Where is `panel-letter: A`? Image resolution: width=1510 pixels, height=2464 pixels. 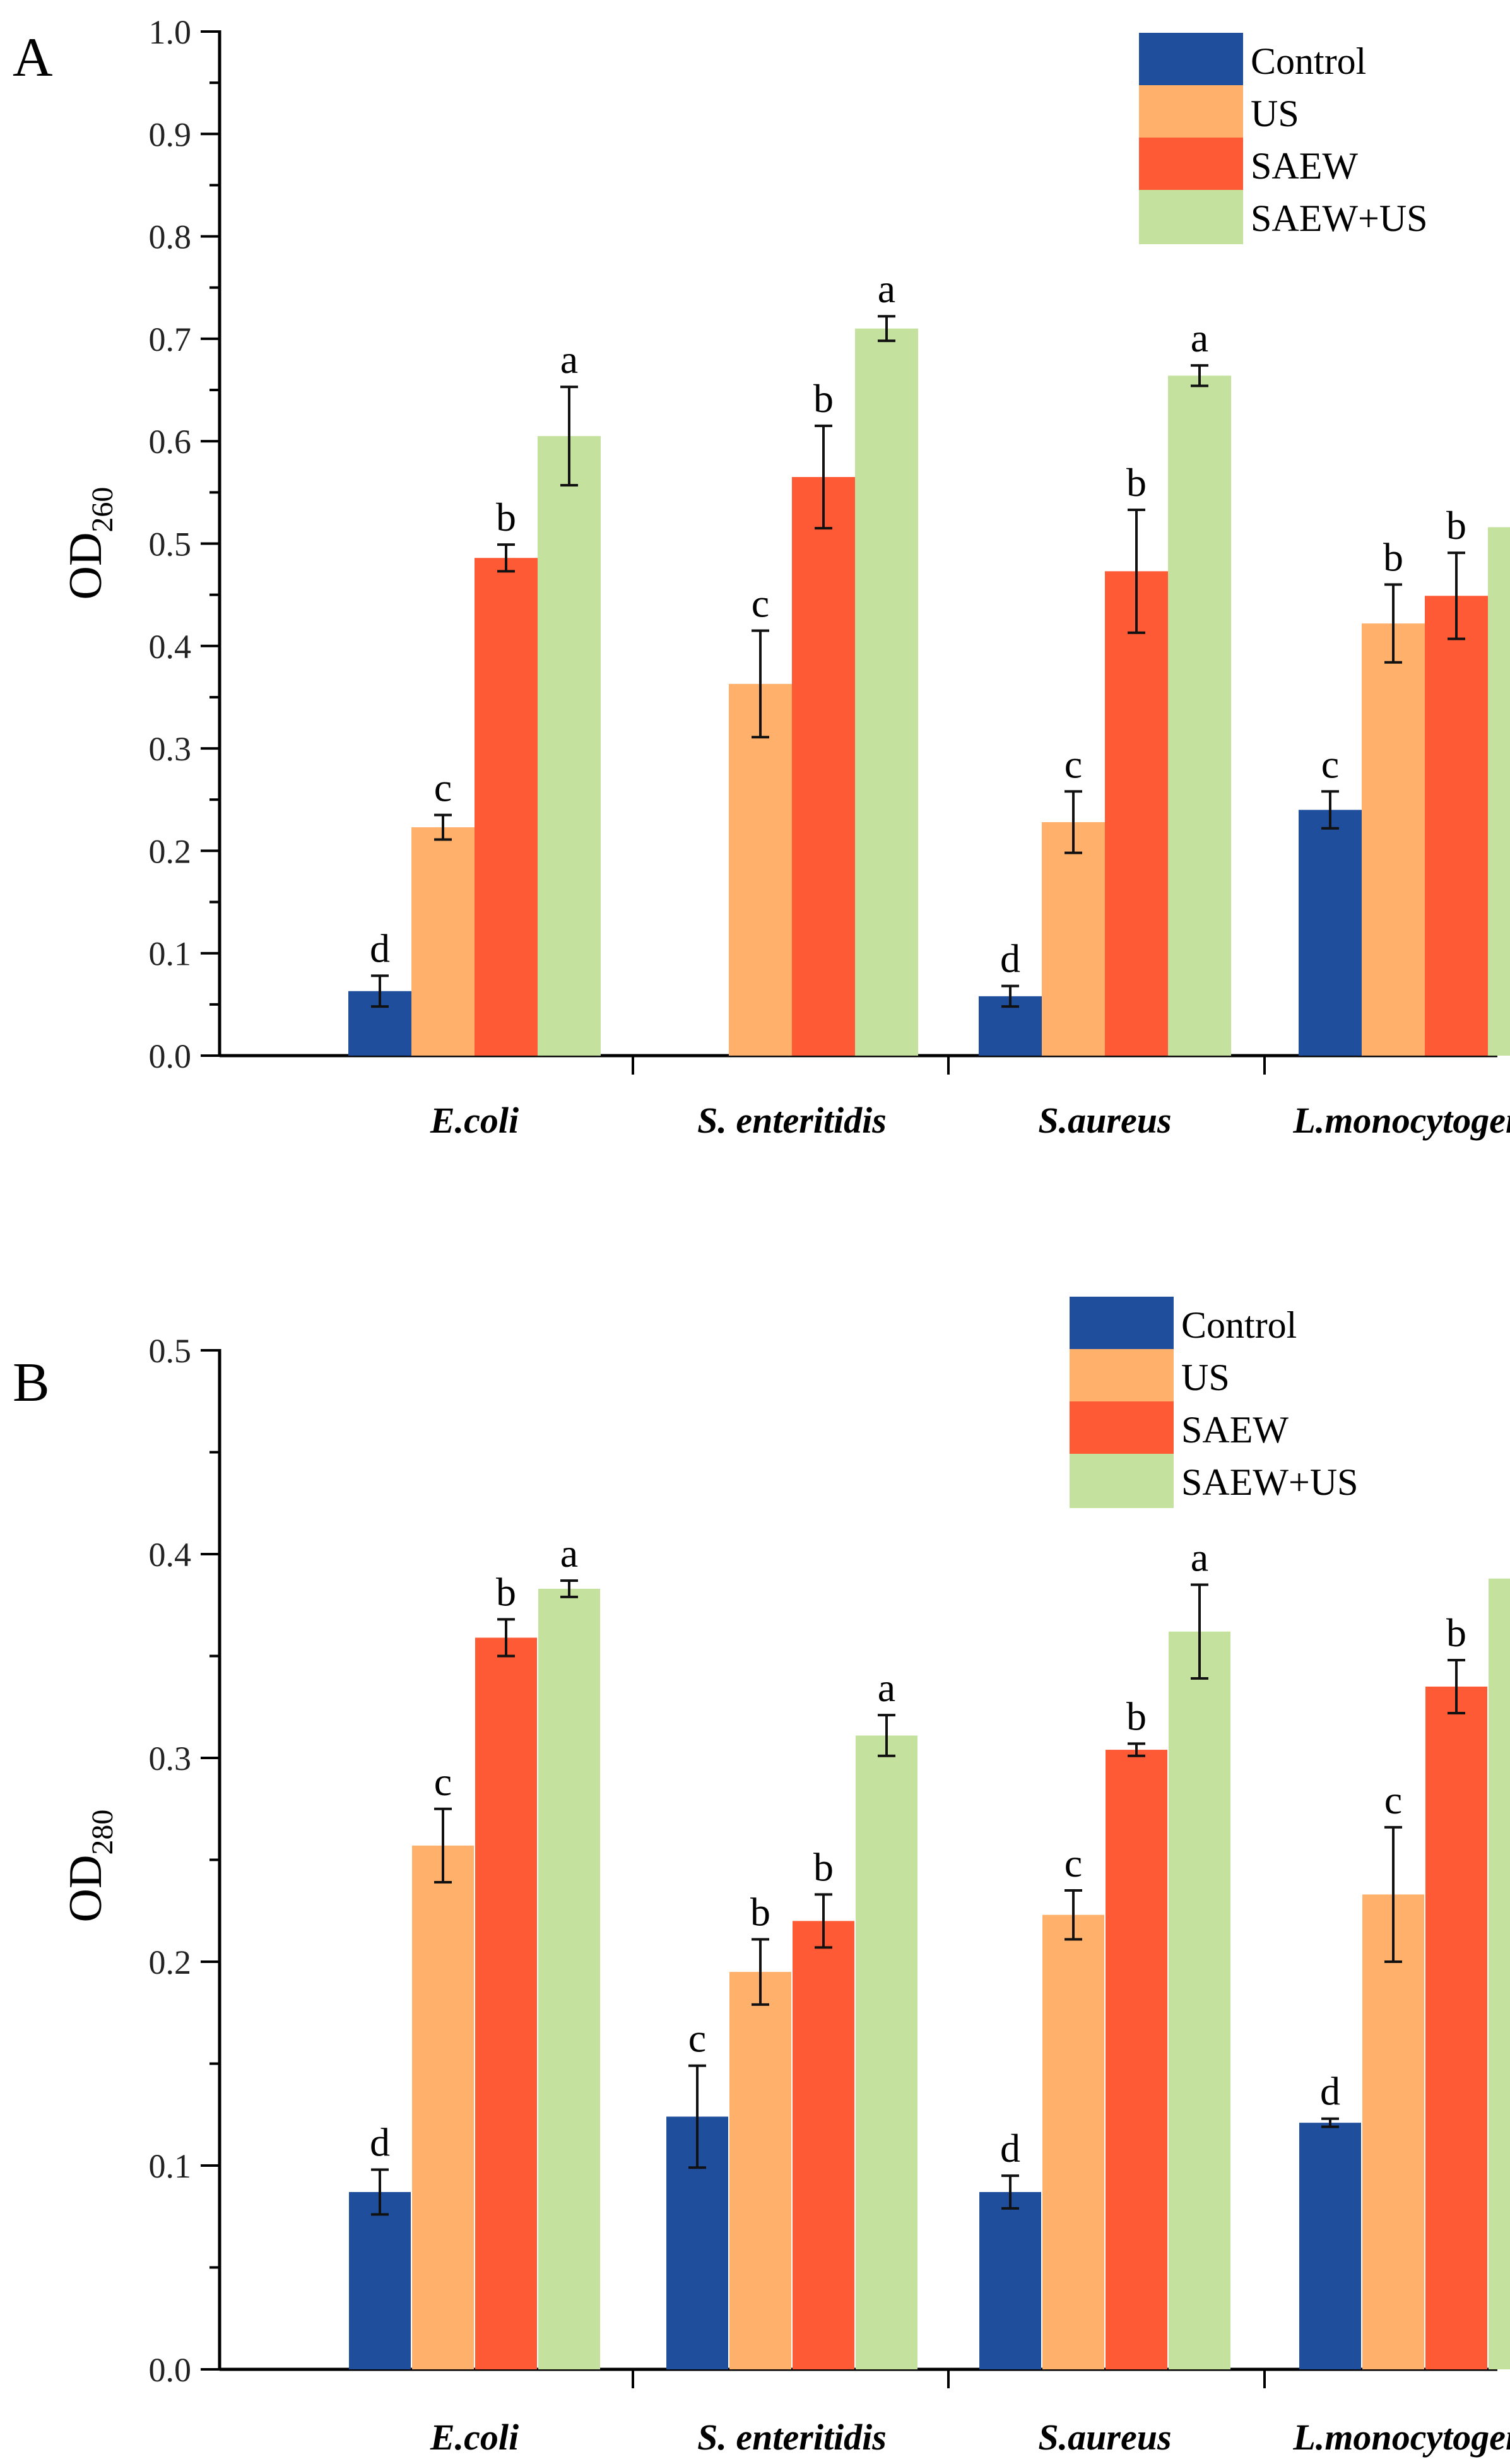
panel-letter: A is located at coordinates (33, 57).